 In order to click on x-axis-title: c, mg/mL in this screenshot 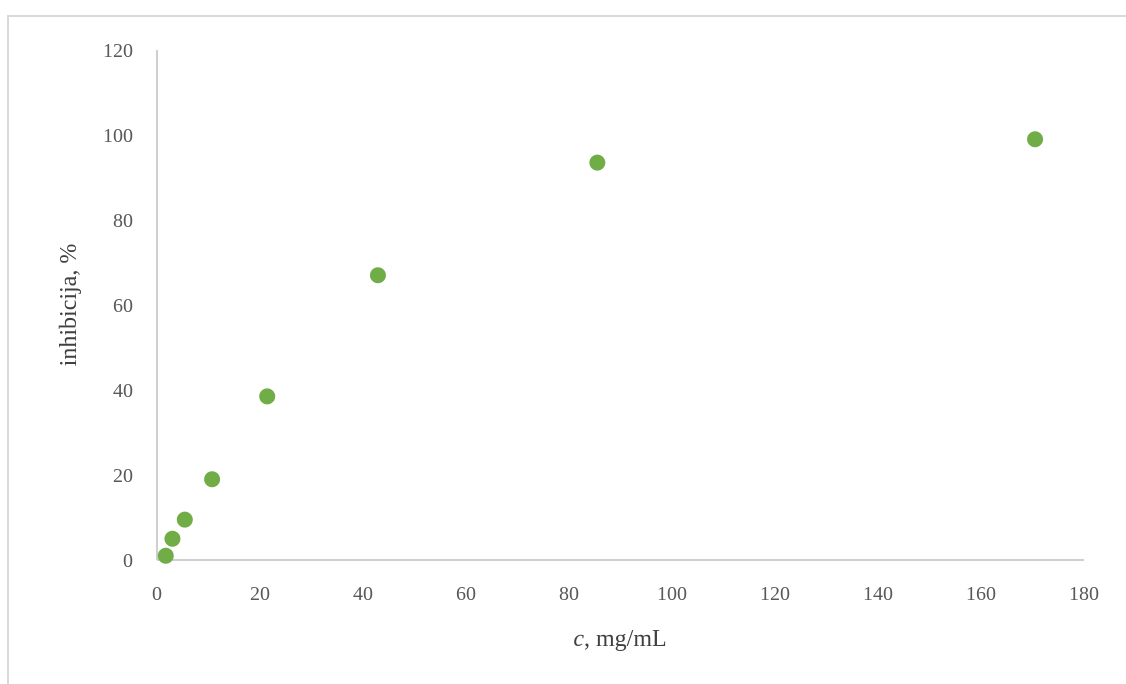, I will do `click(619, 639)`.